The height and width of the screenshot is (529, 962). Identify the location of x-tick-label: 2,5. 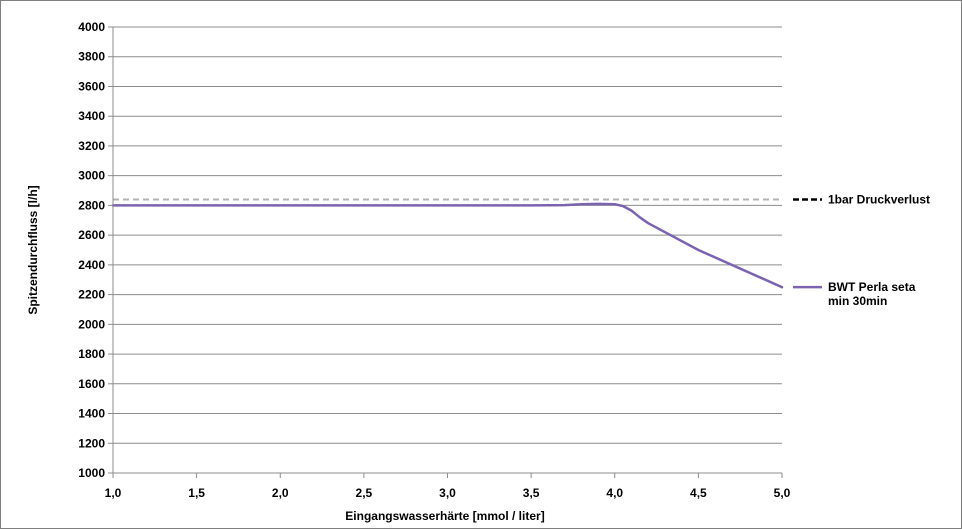
(364, 493).